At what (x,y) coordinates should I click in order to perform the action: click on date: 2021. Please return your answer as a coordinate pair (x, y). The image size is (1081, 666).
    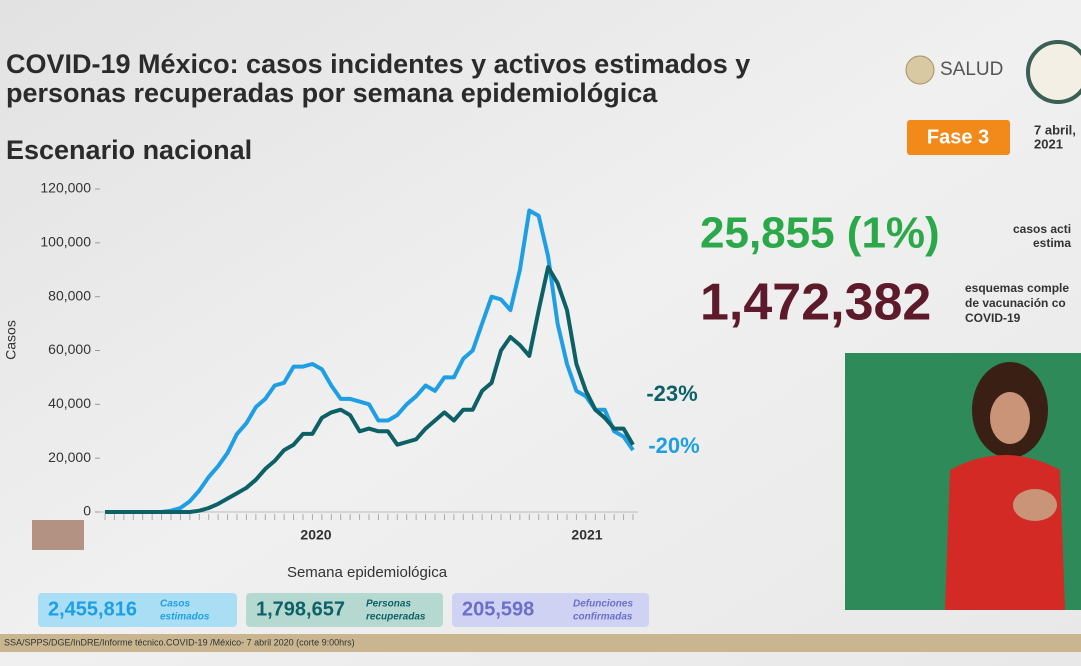
    Looking at the image, I should click on (1048, 143).